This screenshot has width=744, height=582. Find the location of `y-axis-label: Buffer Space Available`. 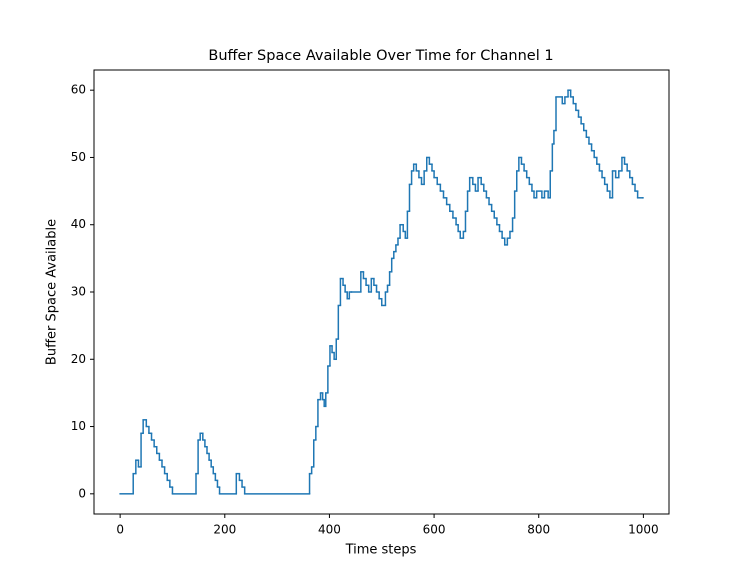

y-axis-label: Buffer Space Available is located at coordinates (52, 292).